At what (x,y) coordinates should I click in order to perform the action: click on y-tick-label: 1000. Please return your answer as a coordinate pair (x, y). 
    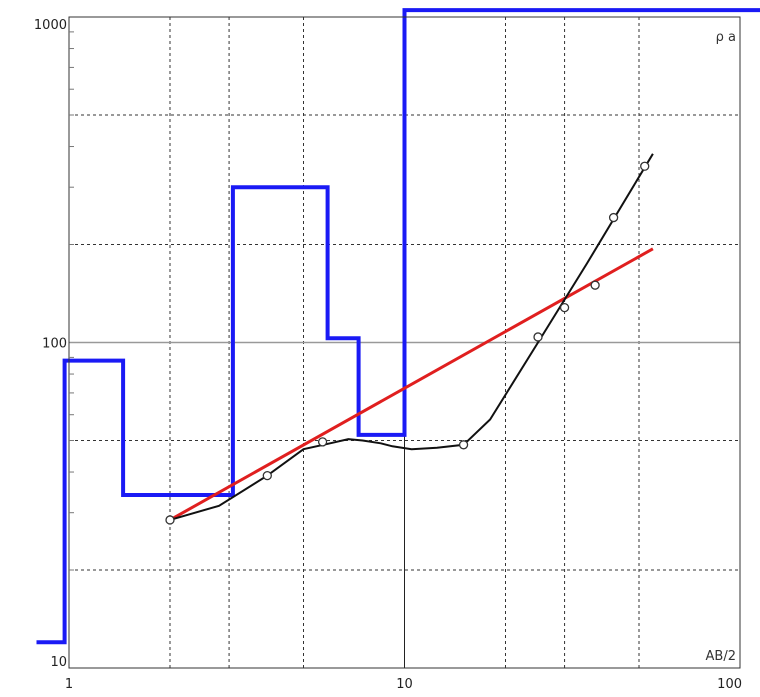
    Looking at the image, I should click on (50, 25).